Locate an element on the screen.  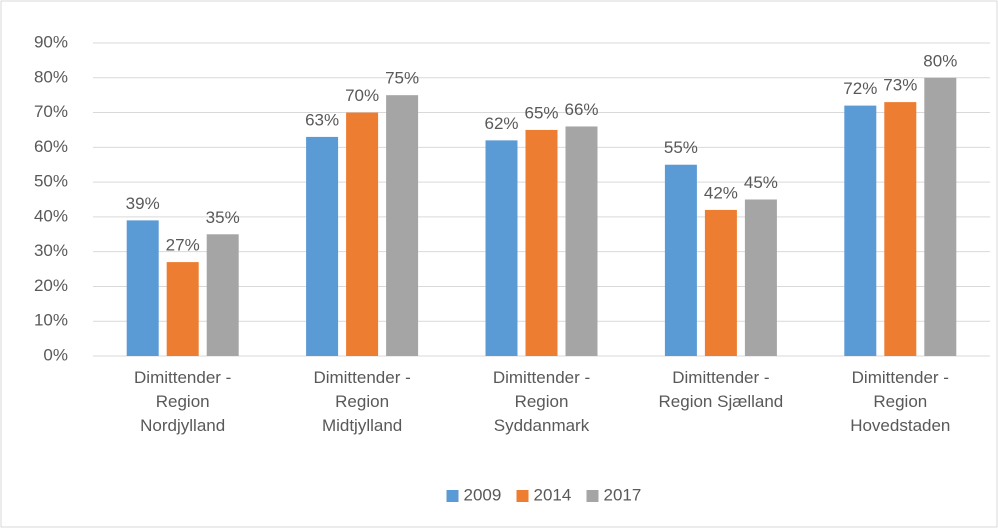
x-tick-label: Dimittender - Region Sjælland is located at coordinates (721, 389).